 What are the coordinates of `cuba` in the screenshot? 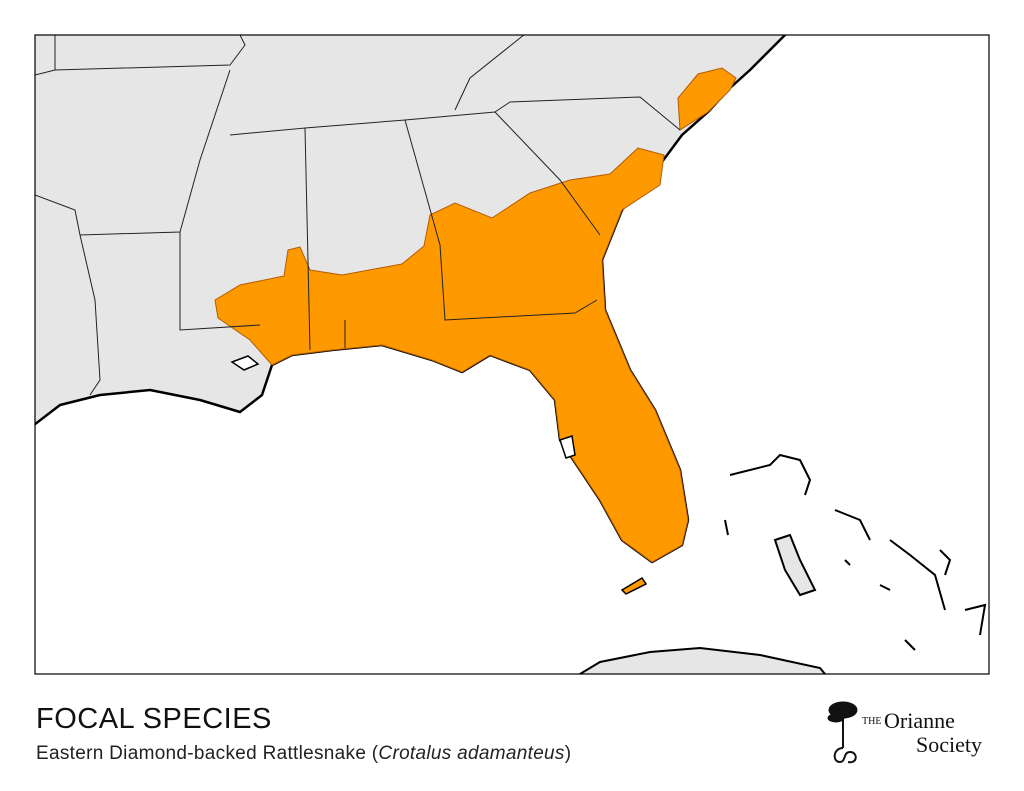 It's located at (702, 660).